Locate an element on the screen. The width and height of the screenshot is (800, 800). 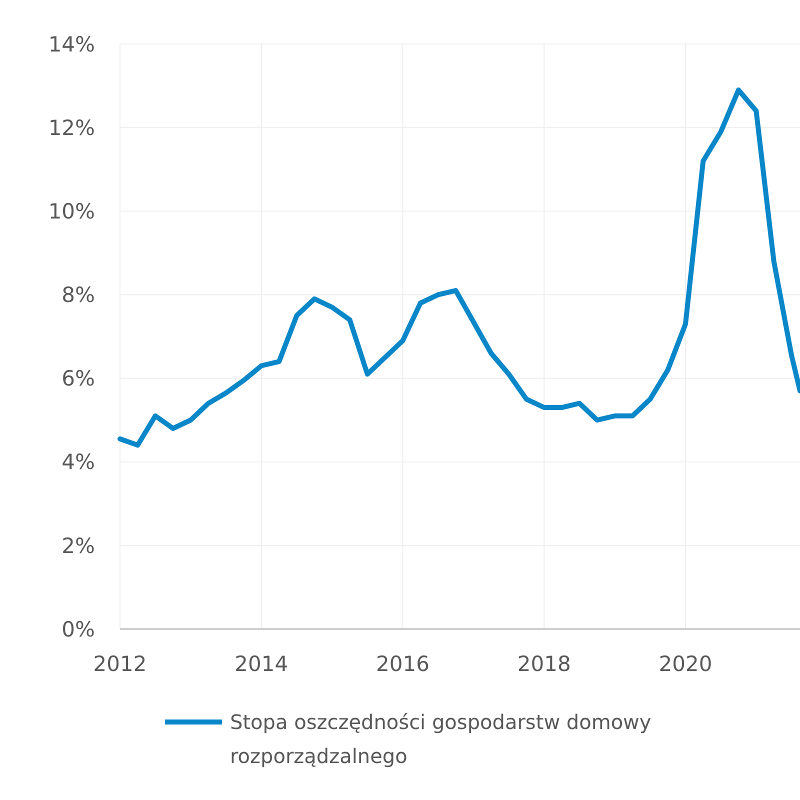
x-tick-label: 2018 is located at coordinates (544, 664).